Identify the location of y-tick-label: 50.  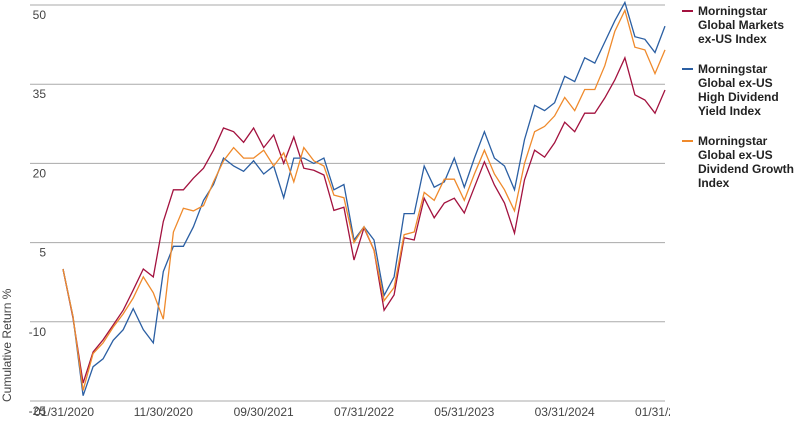
(40, 15).